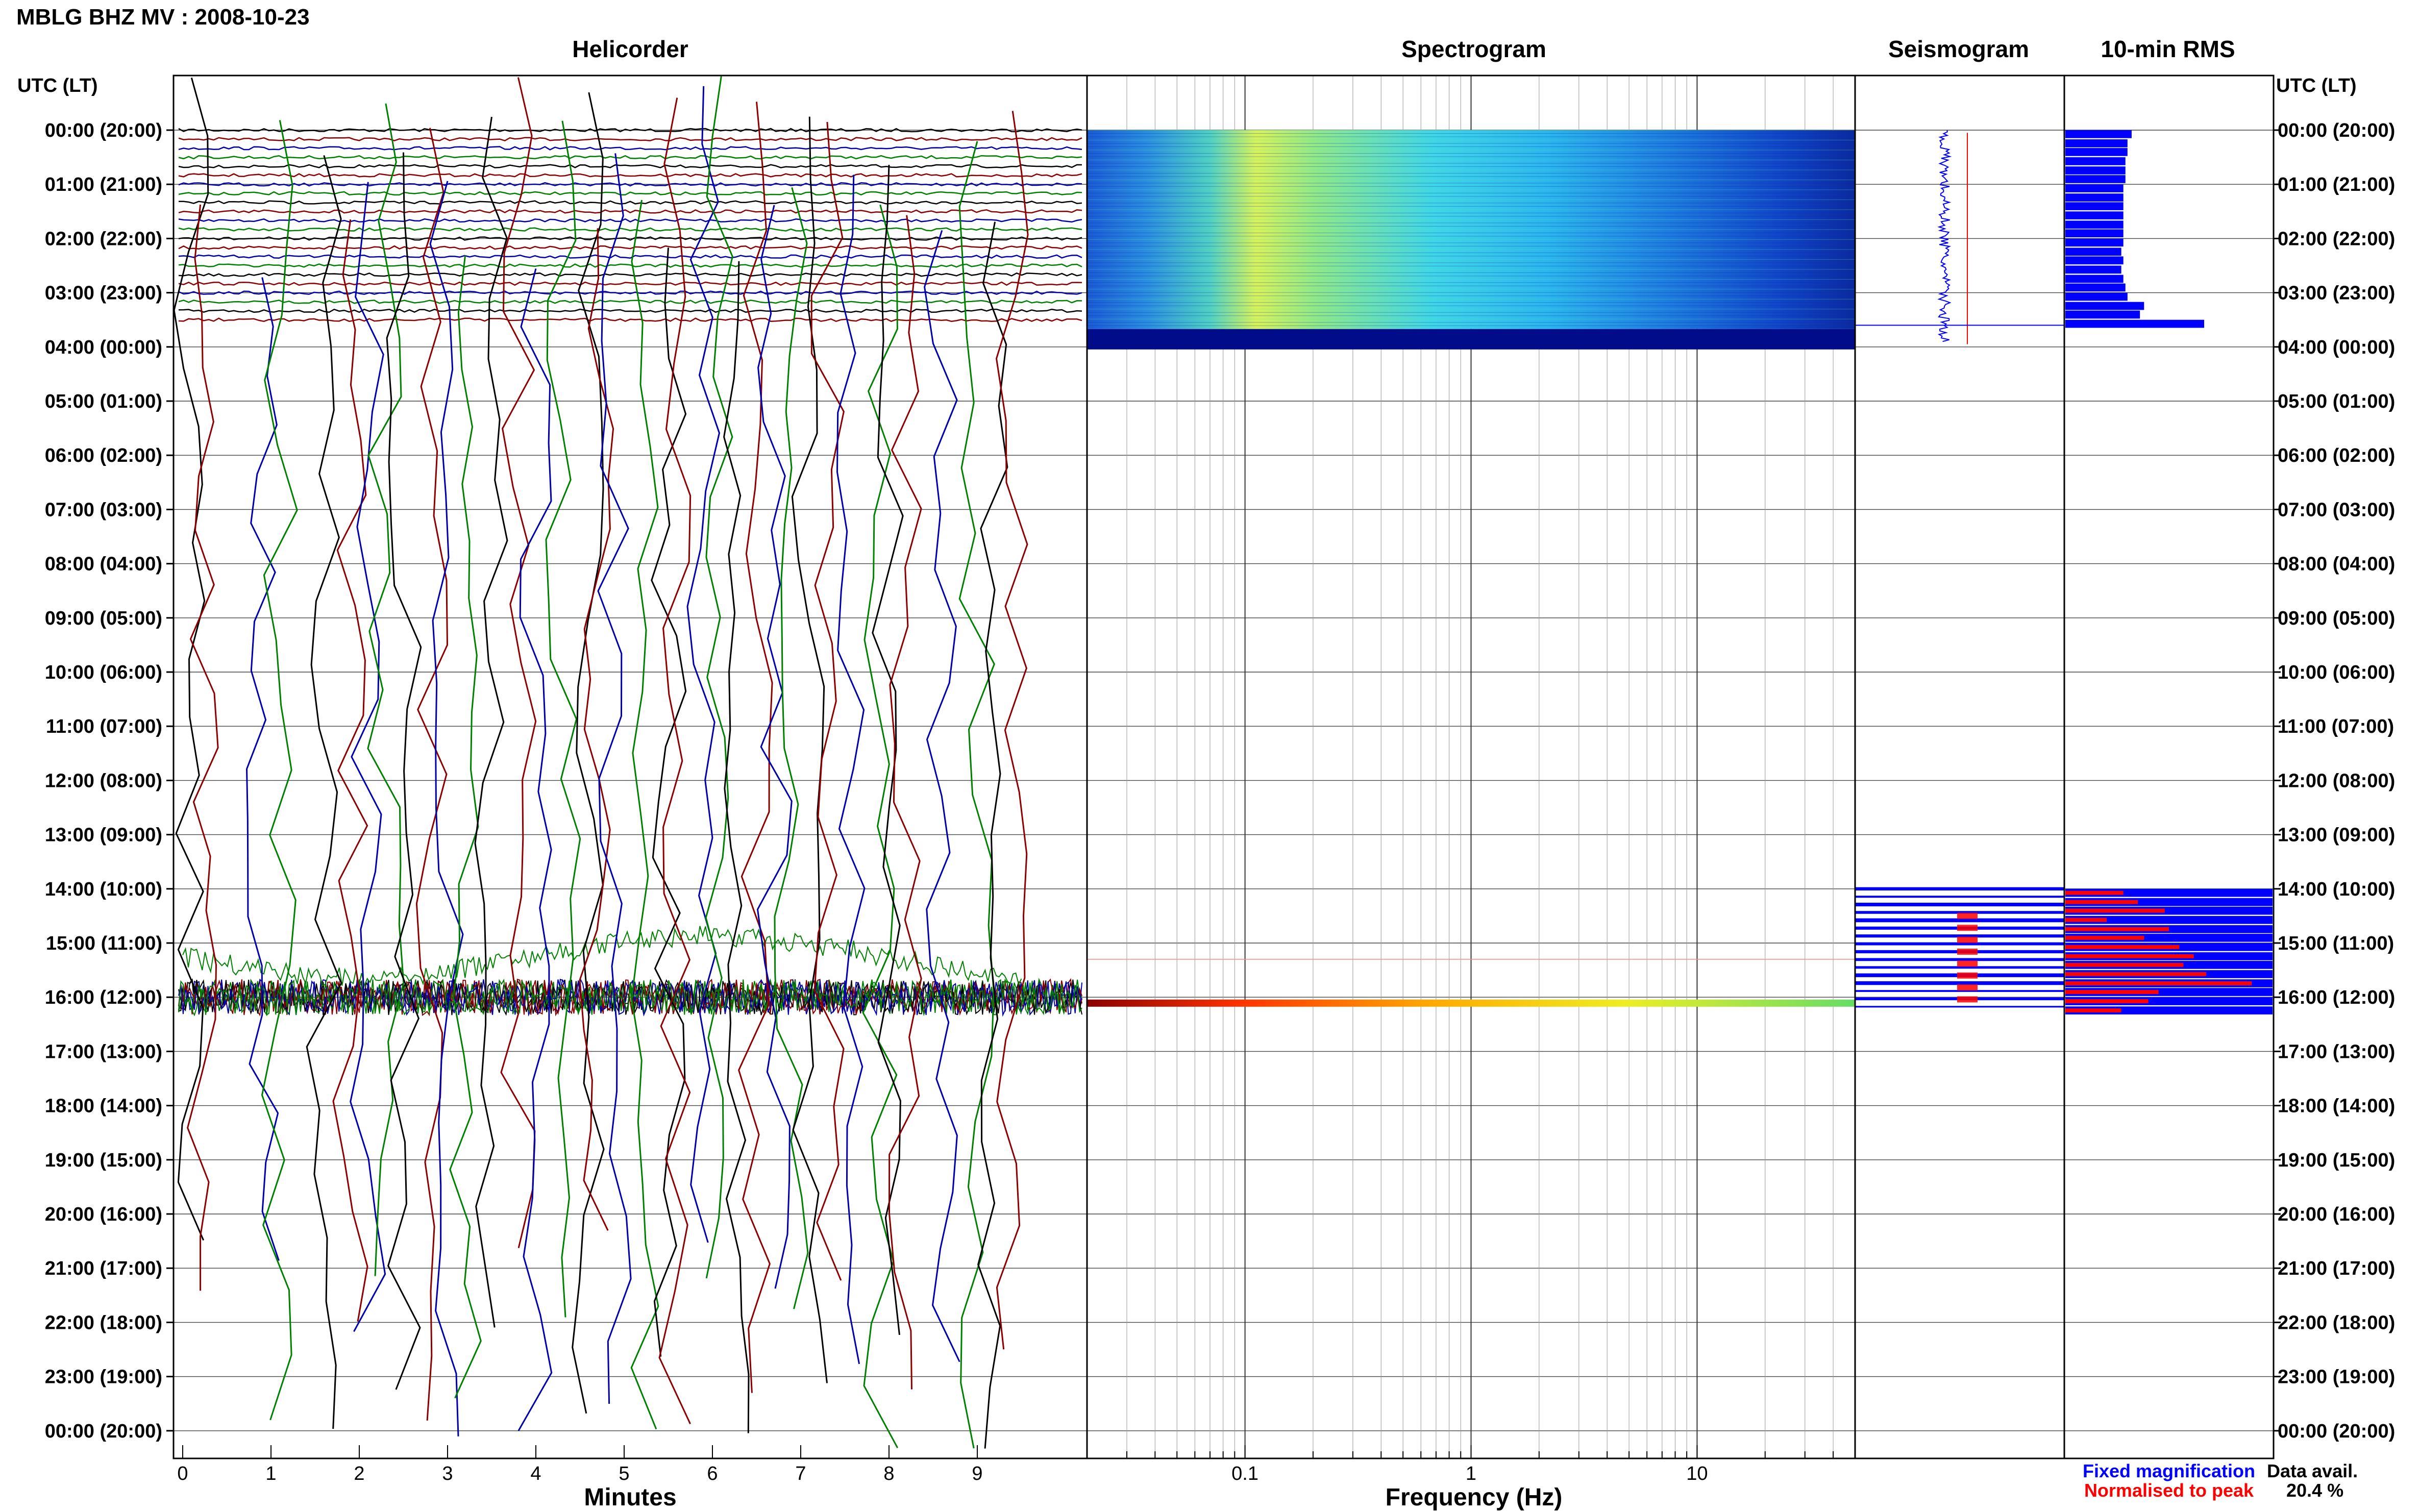 This screenshot has width=2419, height=1512. I want to click on minute-tick-label: 0, so click(182, 1473).